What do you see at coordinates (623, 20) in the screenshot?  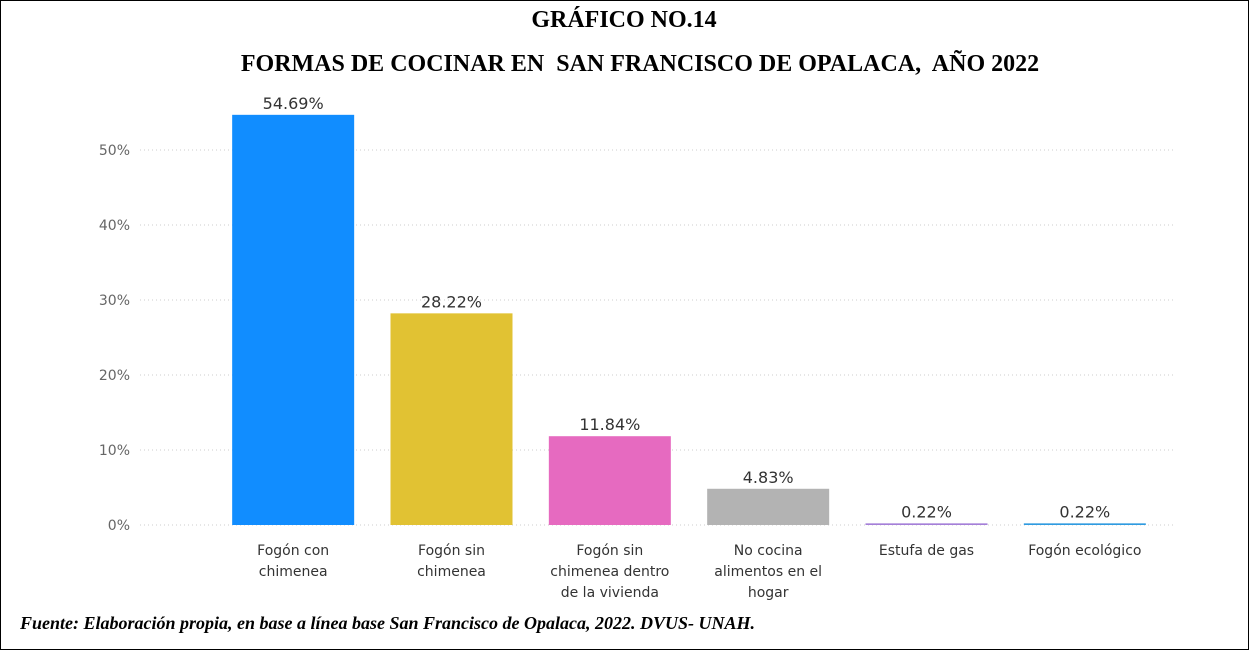 I see `chart-title: GRÁFICO NO.14` at bounding box center [623, 20].